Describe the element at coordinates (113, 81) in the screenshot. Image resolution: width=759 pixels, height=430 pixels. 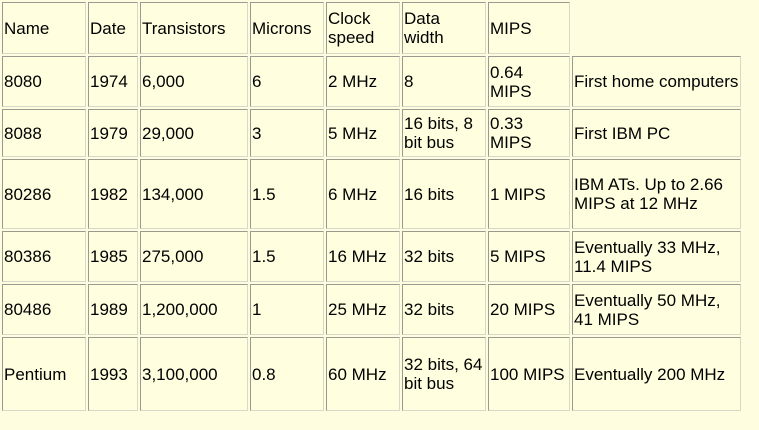
I see `cell-date: 1974` at that location.